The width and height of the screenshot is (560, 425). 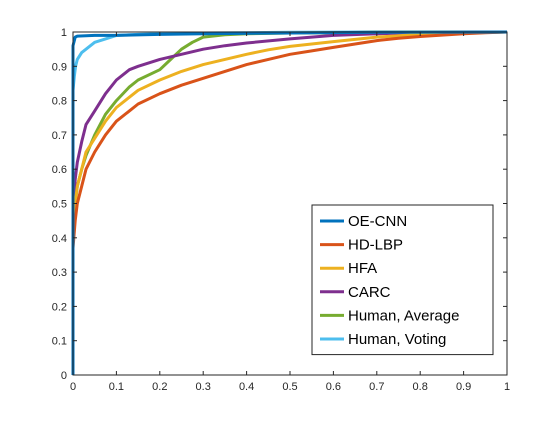 I want to click on x-tick-label: 0.3, so click(x=203, y=387).